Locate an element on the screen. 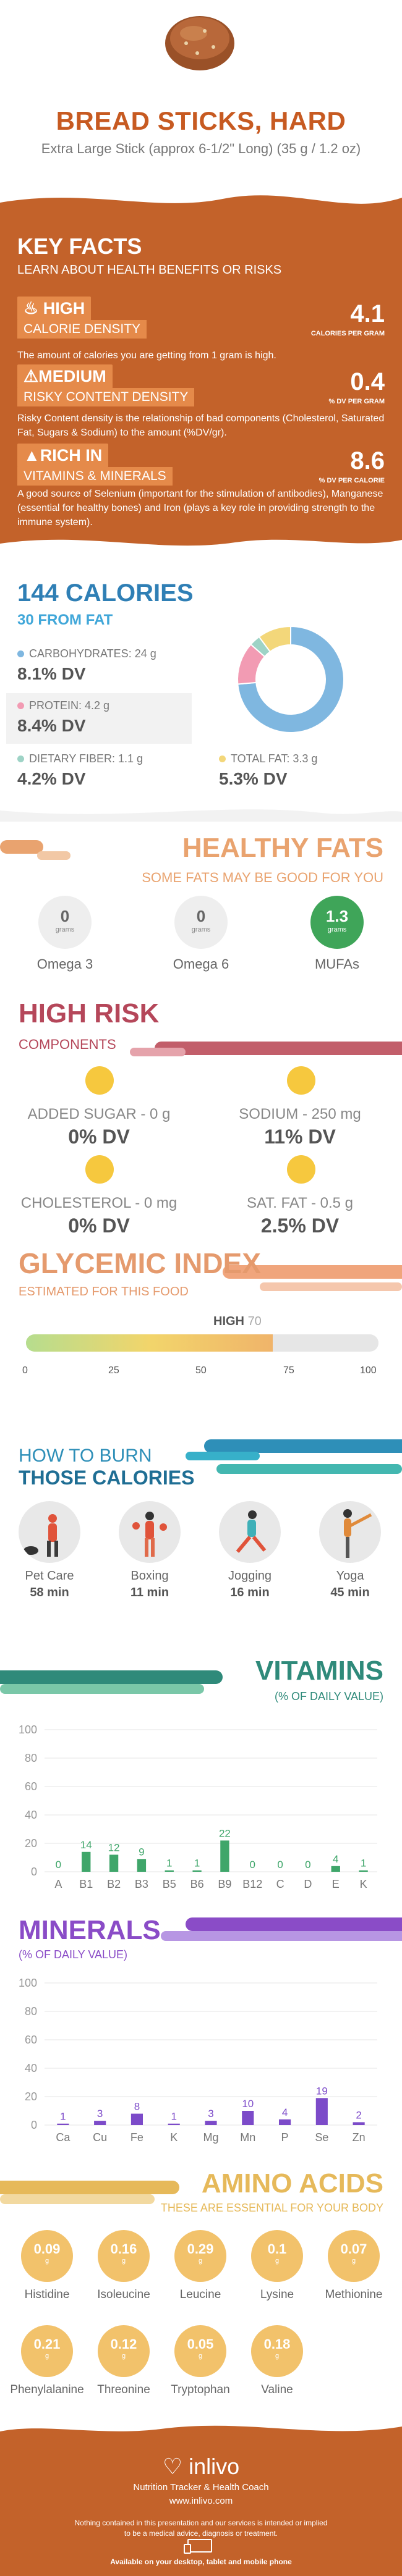  amino-methionine: 0.07 g is located at coordinates (354, 2256).